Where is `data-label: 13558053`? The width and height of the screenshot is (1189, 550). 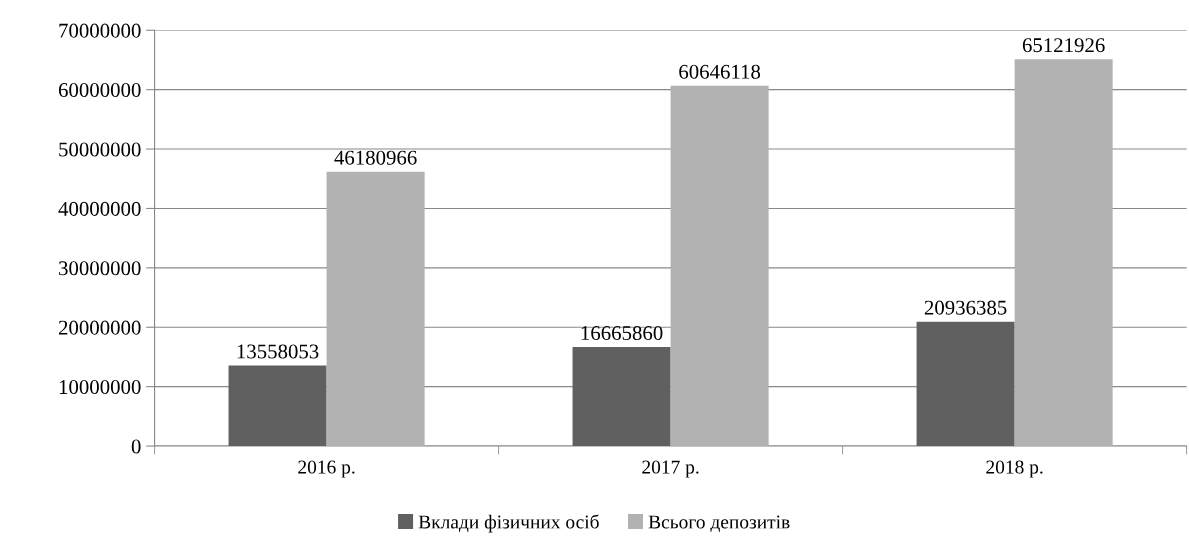 data-label: 13558053 is located at coordinates (278, 351).